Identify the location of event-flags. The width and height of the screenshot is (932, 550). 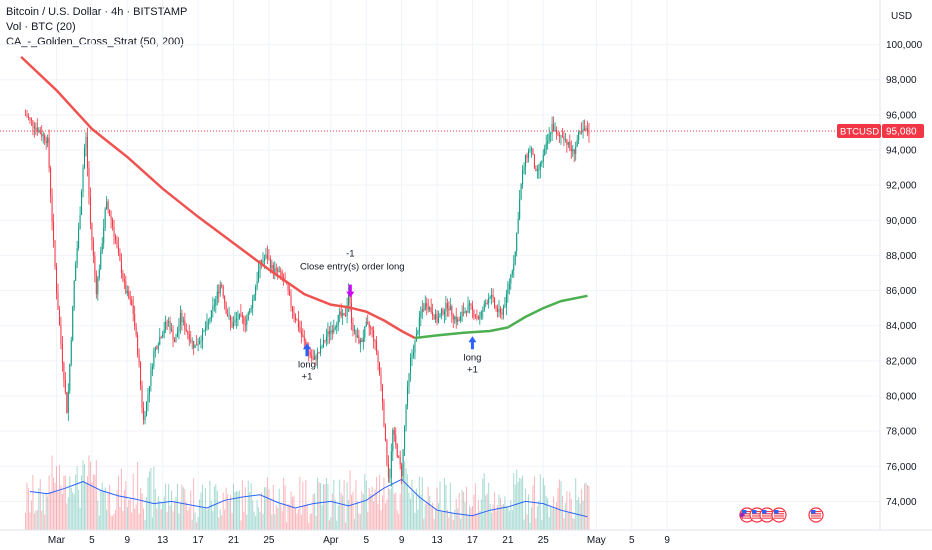
(781, 515).